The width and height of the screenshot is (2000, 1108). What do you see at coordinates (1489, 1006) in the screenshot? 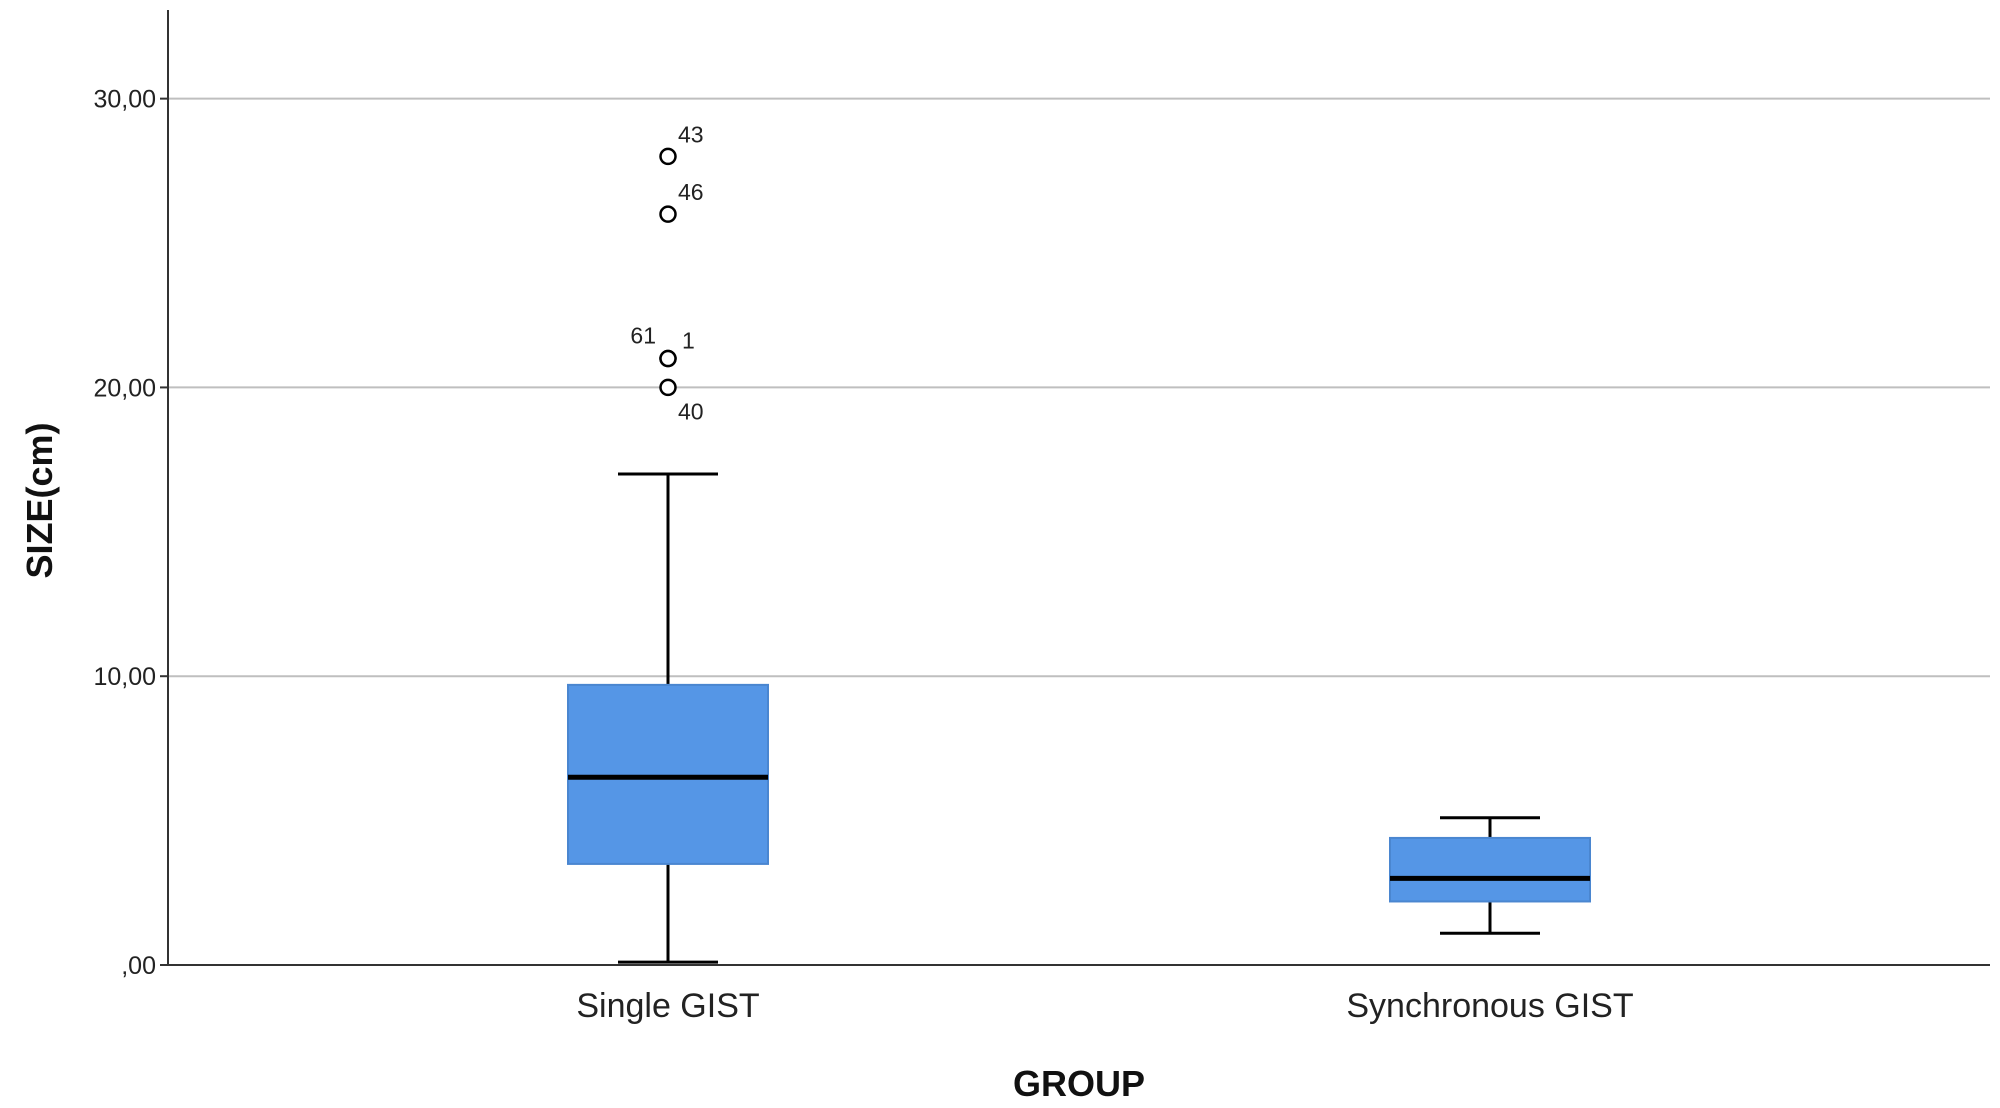
I see `x-category-label: Synchronous GIST` at bounding box center [1489, 1006].